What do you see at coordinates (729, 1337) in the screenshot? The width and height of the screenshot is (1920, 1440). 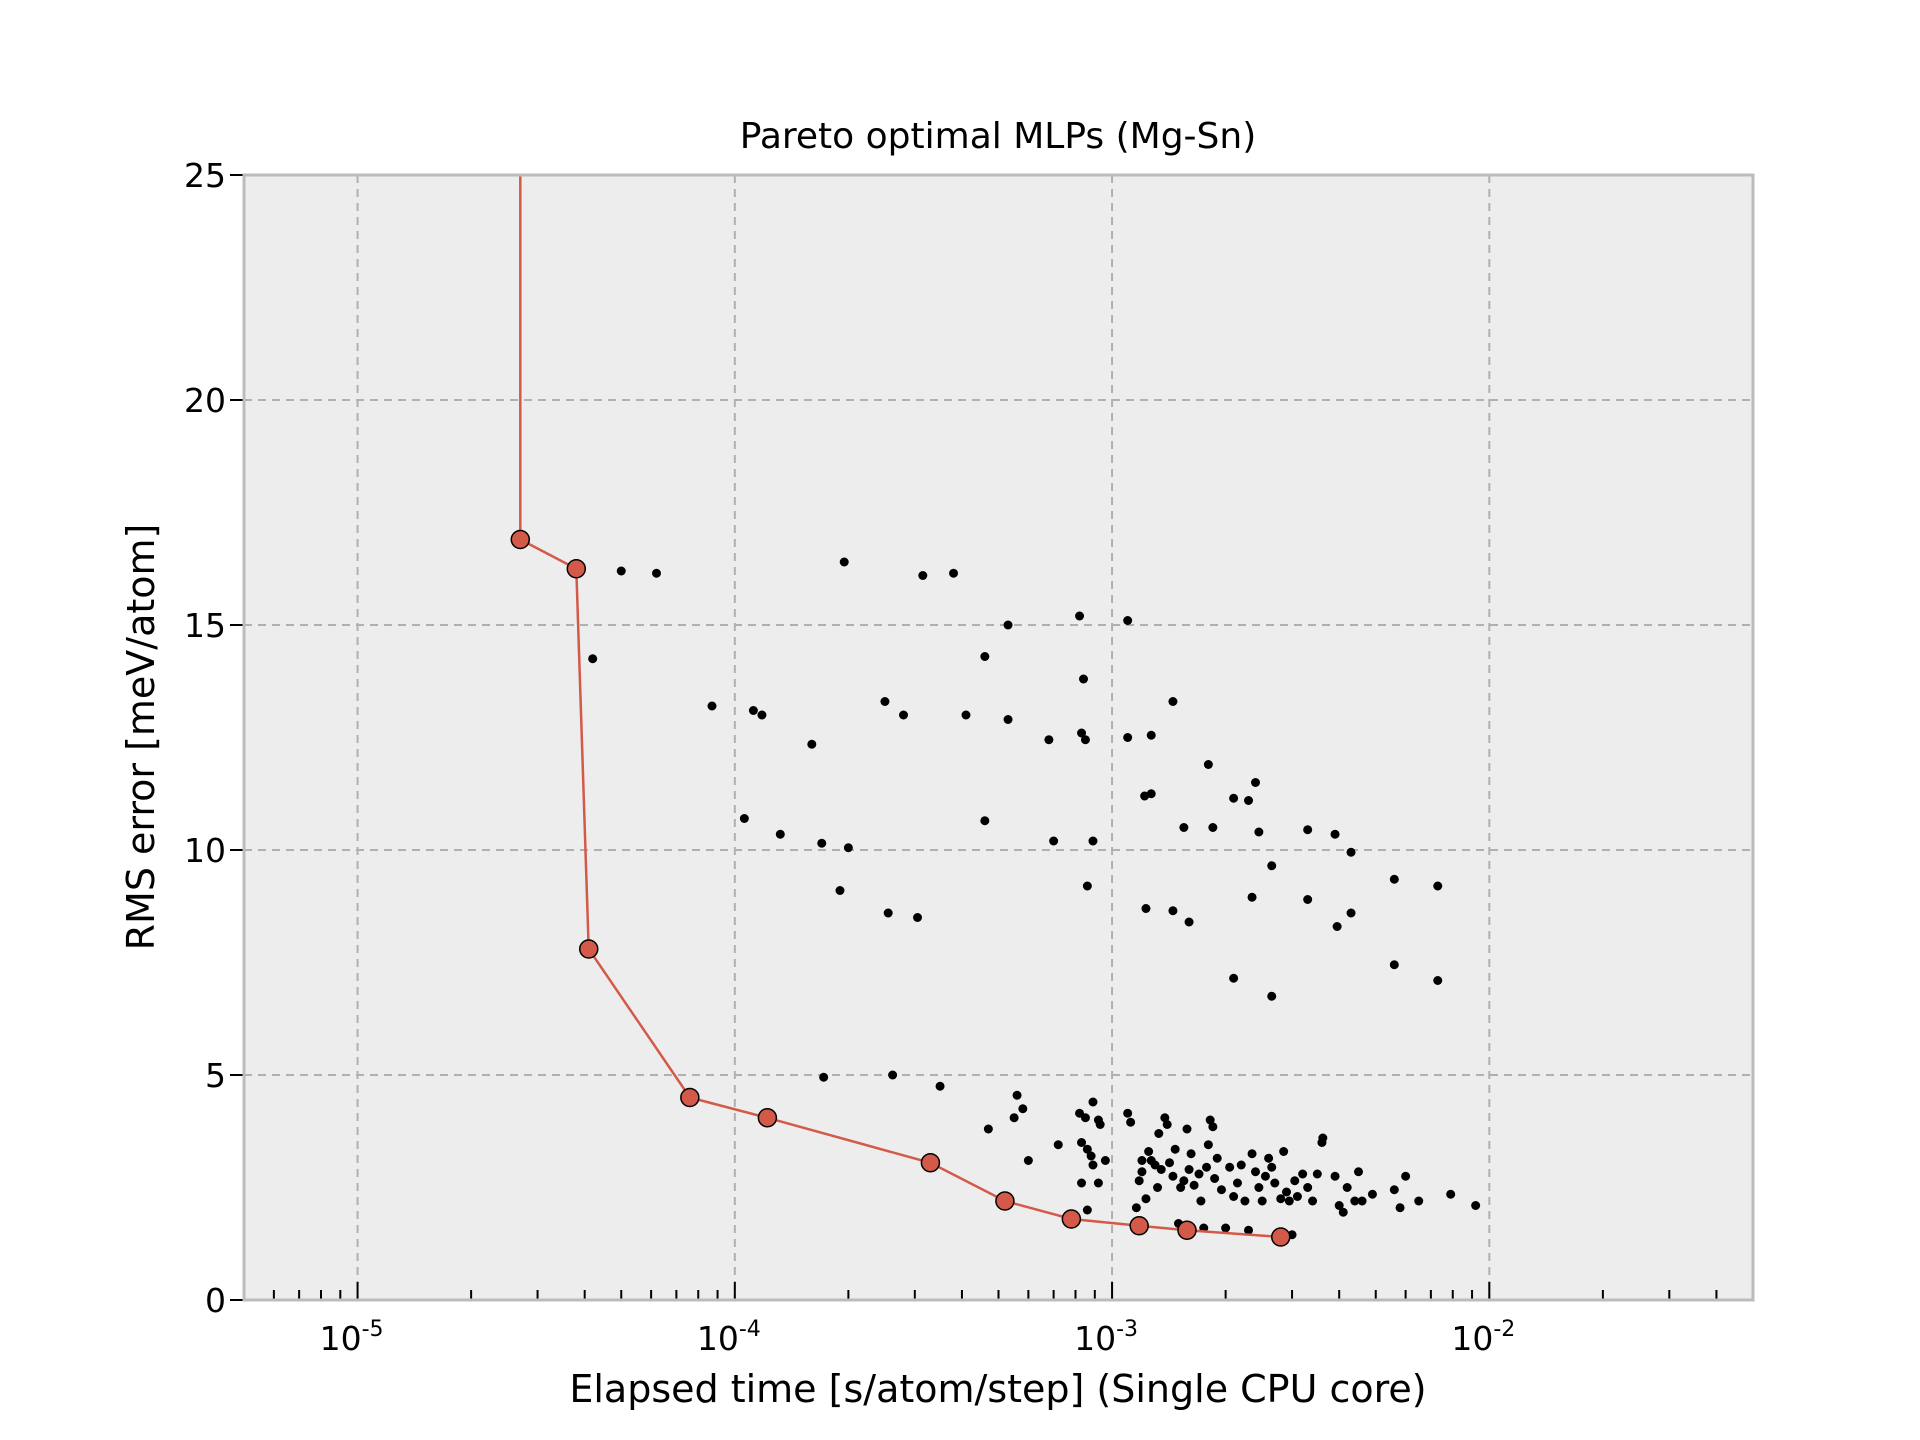 I see `x-tick-label: 10⁻⁴` at bounding box center [729, 1337].